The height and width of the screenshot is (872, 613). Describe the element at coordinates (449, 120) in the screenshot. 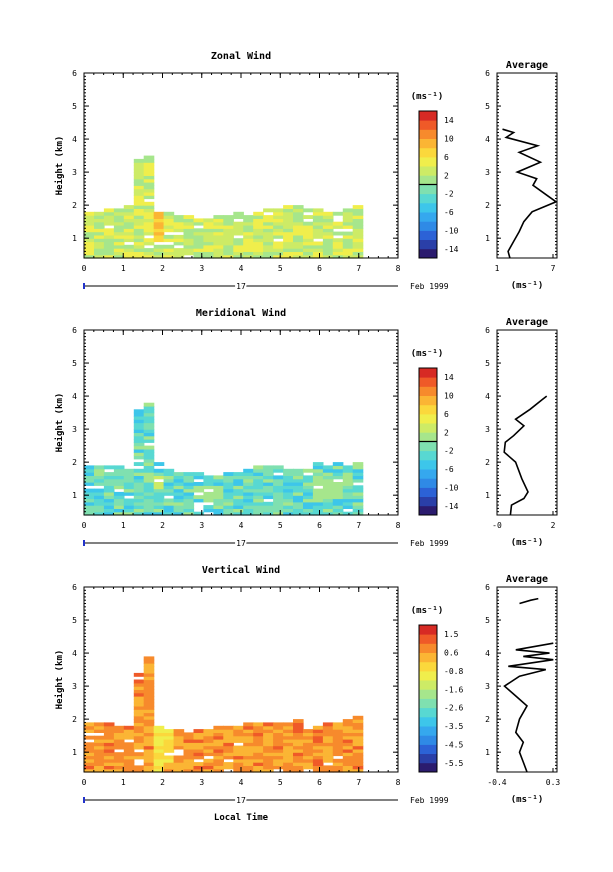

I see `colorbar-tick-label: 14` at that location.